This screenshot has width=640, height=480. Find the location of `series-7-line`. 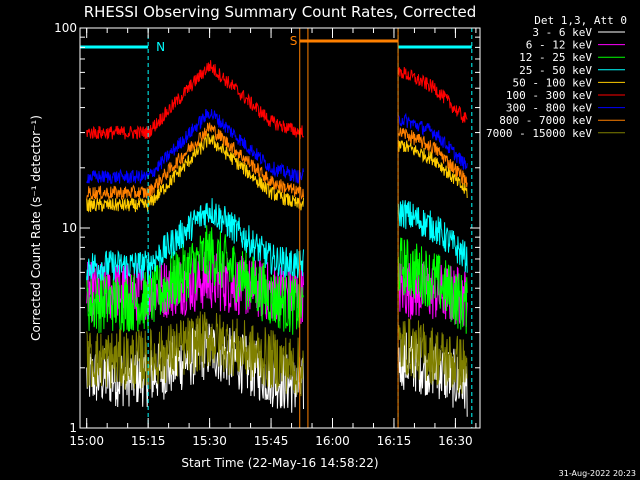

series-7-line is located at coordinates (277, 161).